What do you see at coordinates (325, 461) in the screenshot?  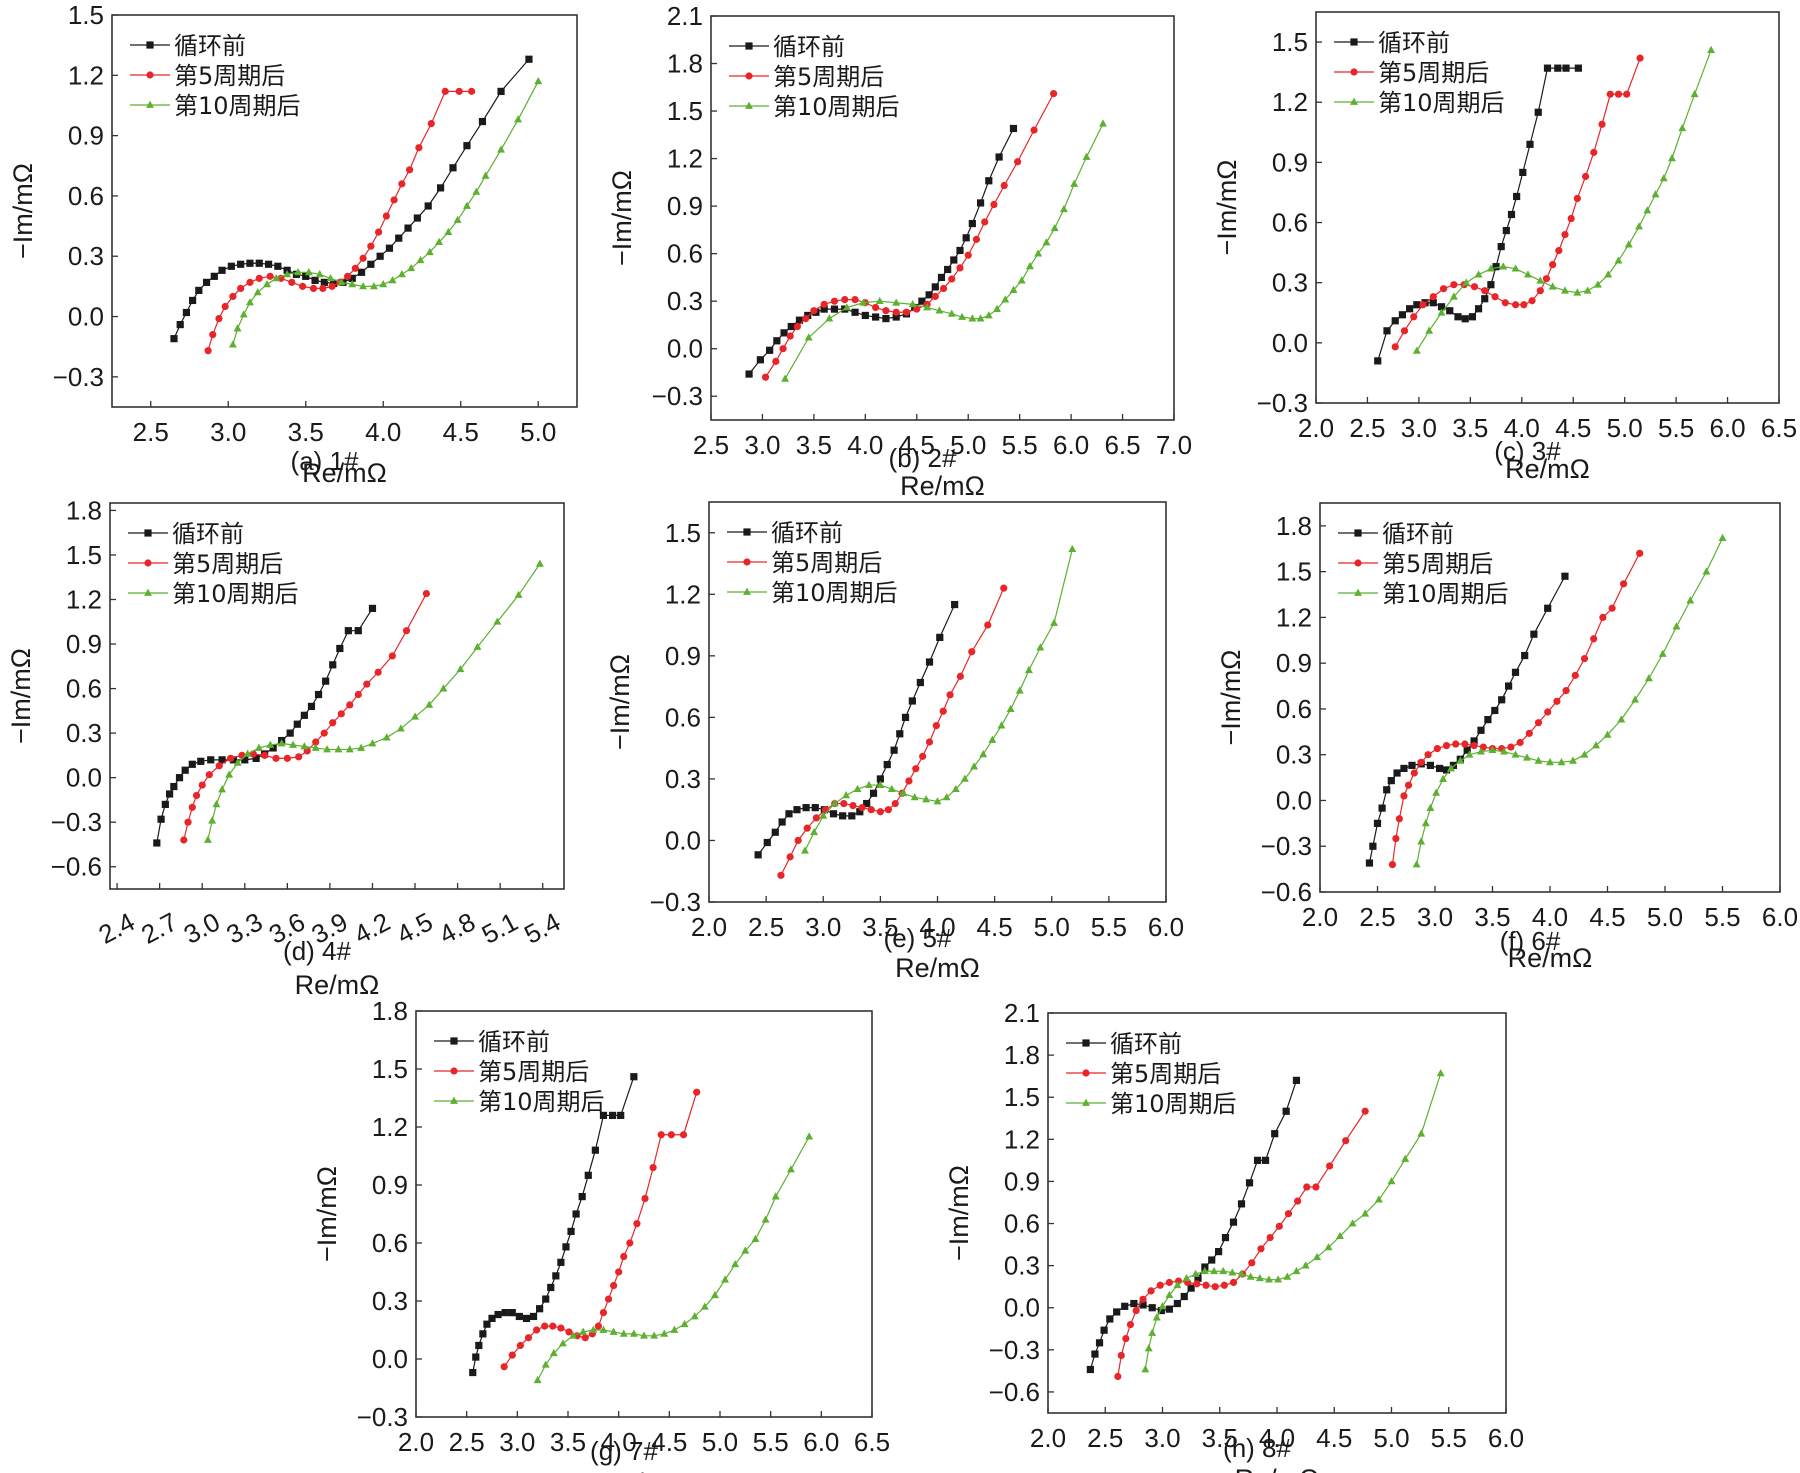 I see `panel-caption: (a) 1#` at bounding box center [325, 461].